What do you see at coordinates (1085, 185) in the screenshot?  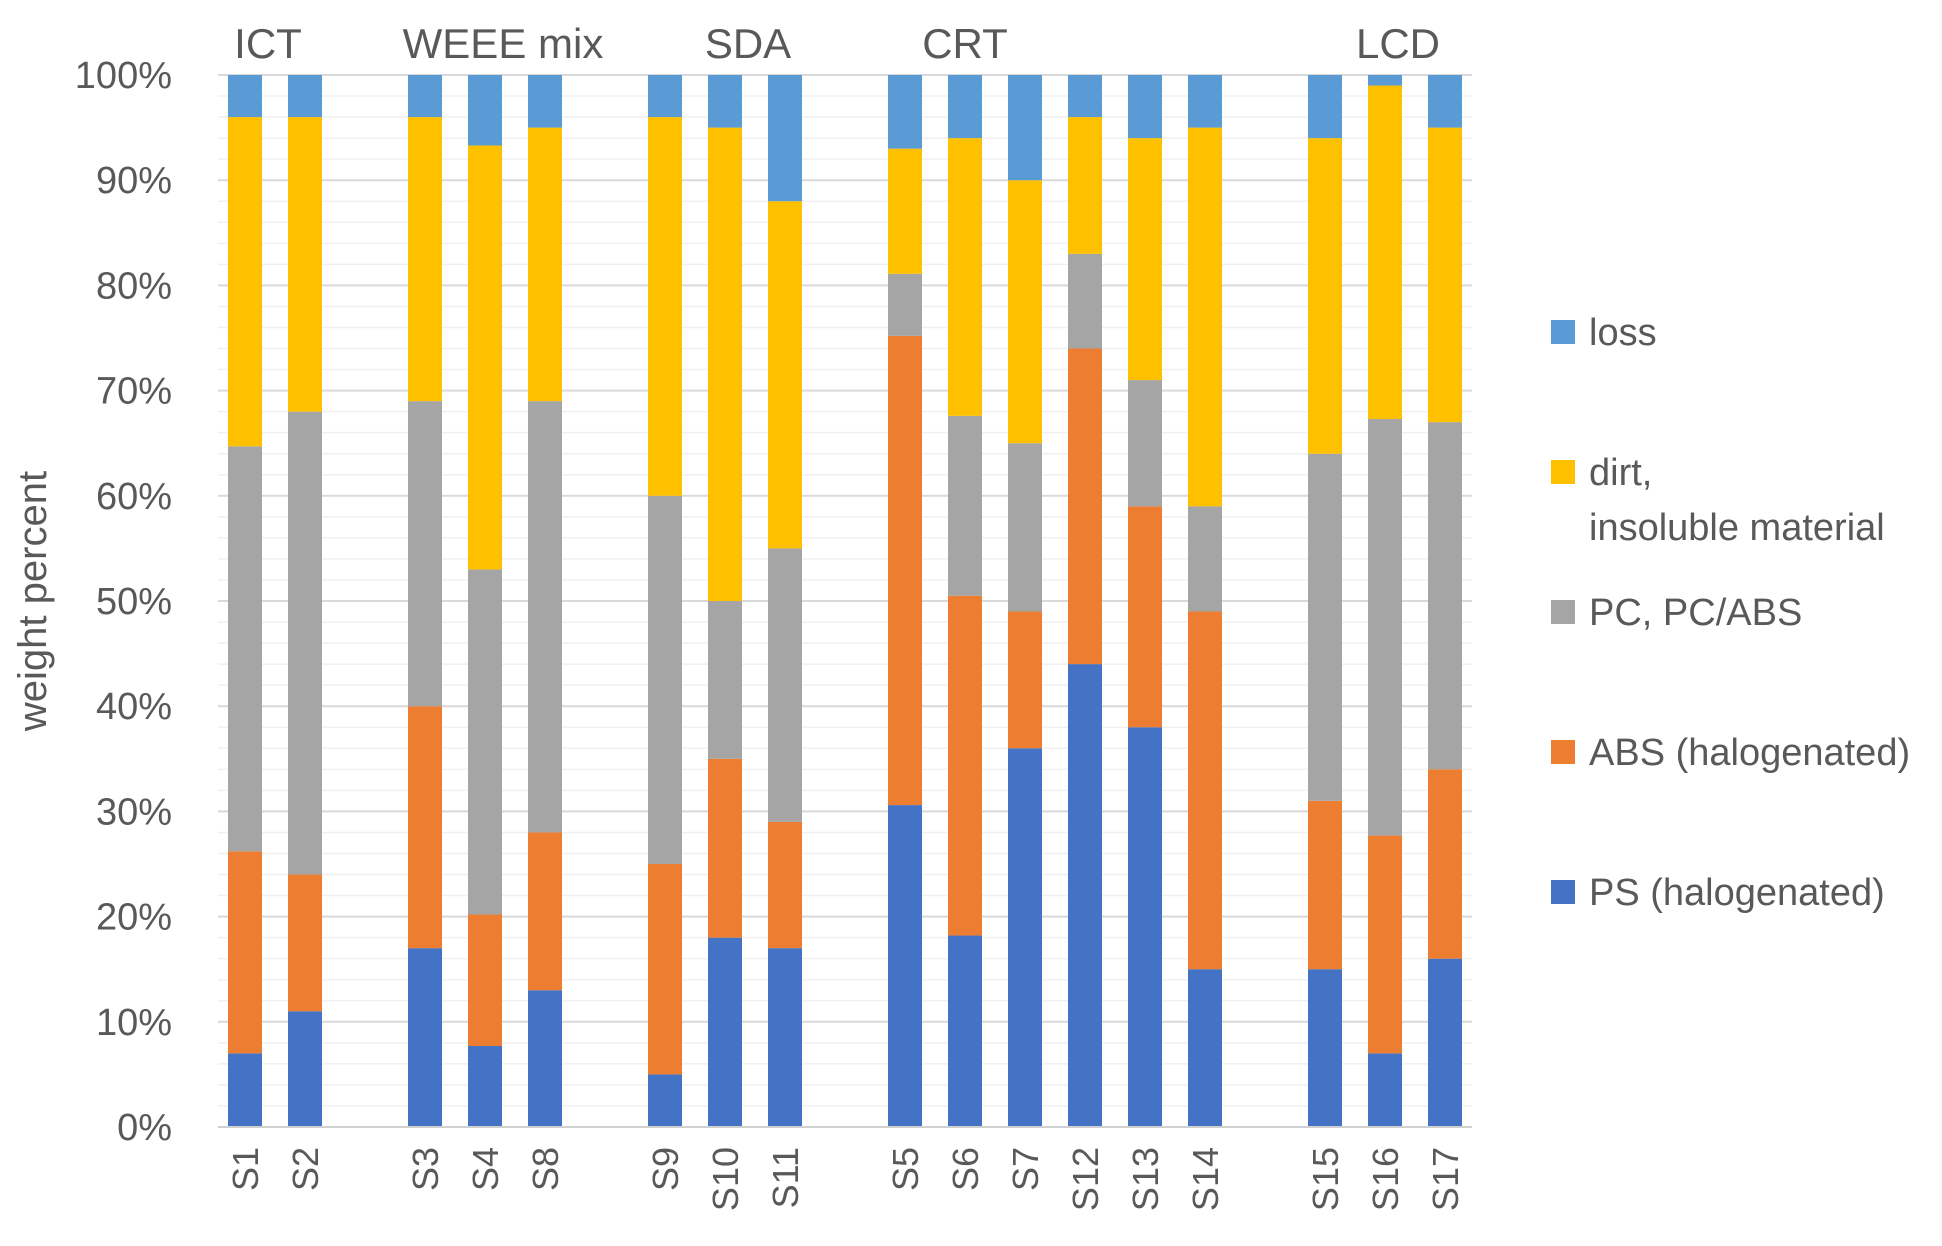 I see `bar-segment-s12-dirt` at bounding box center [1085, 185].